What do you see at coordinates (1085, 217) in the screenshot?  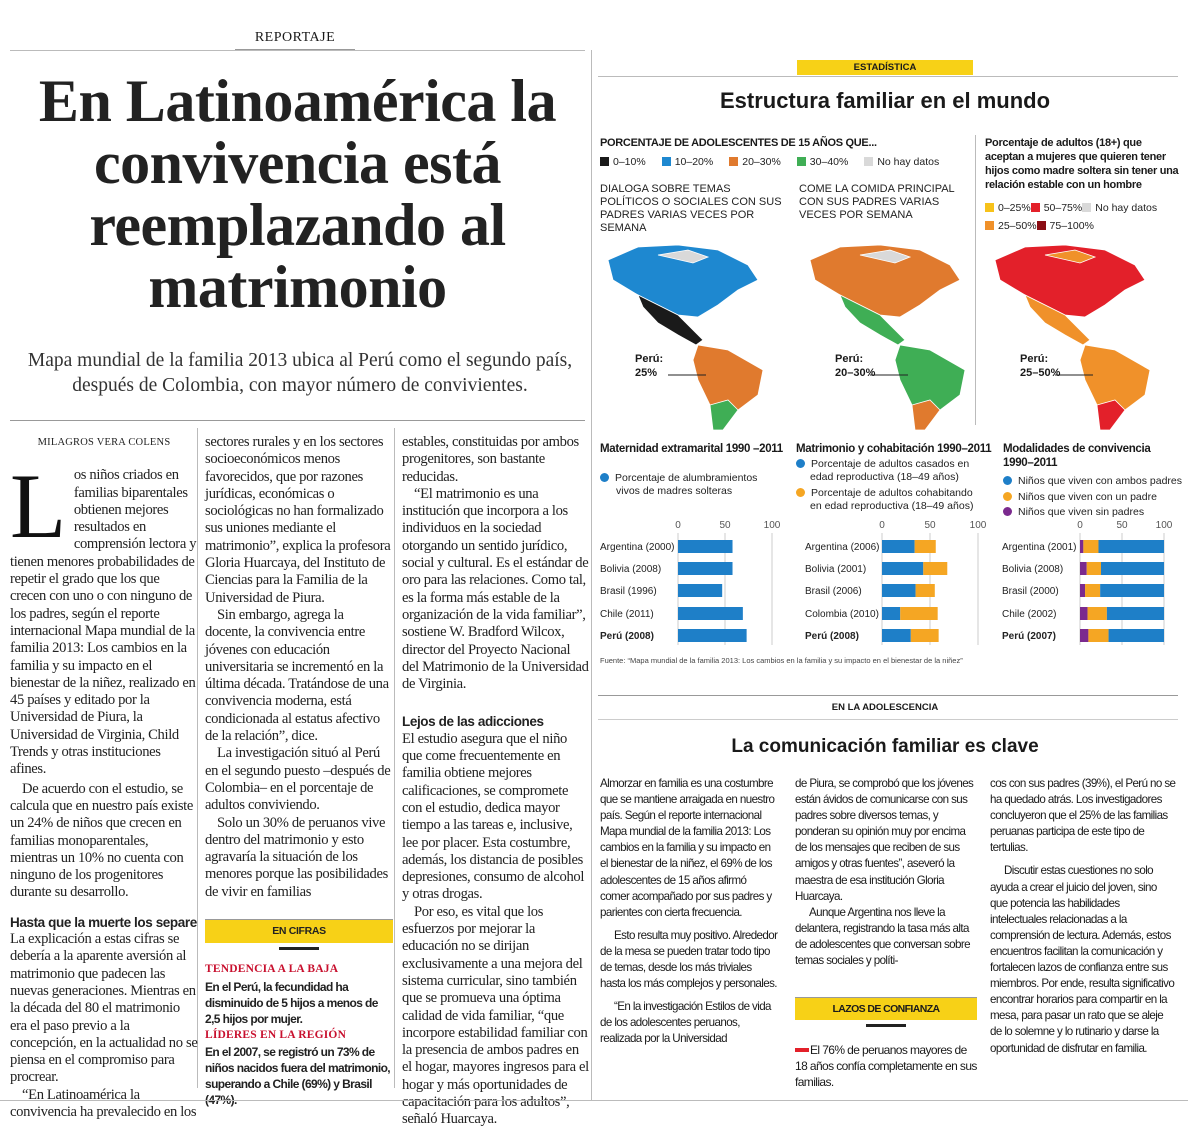 I see `adult-legend: 0–25% 50–75% No hay datos 25–50% 75–100%` at bounding box center [1085, 217].